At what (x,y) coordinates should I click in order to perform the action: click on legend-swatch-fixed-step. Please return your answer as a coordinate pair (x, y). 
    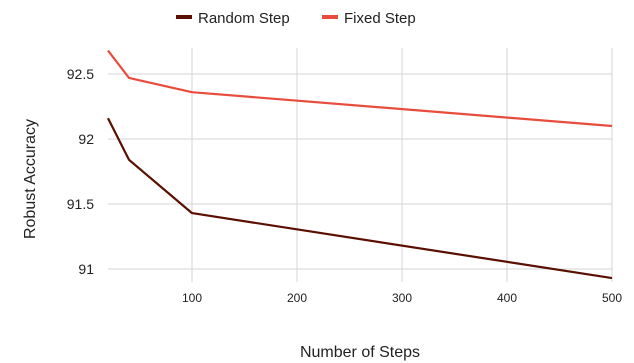
    Looking at the image, I should click on (330, 17).